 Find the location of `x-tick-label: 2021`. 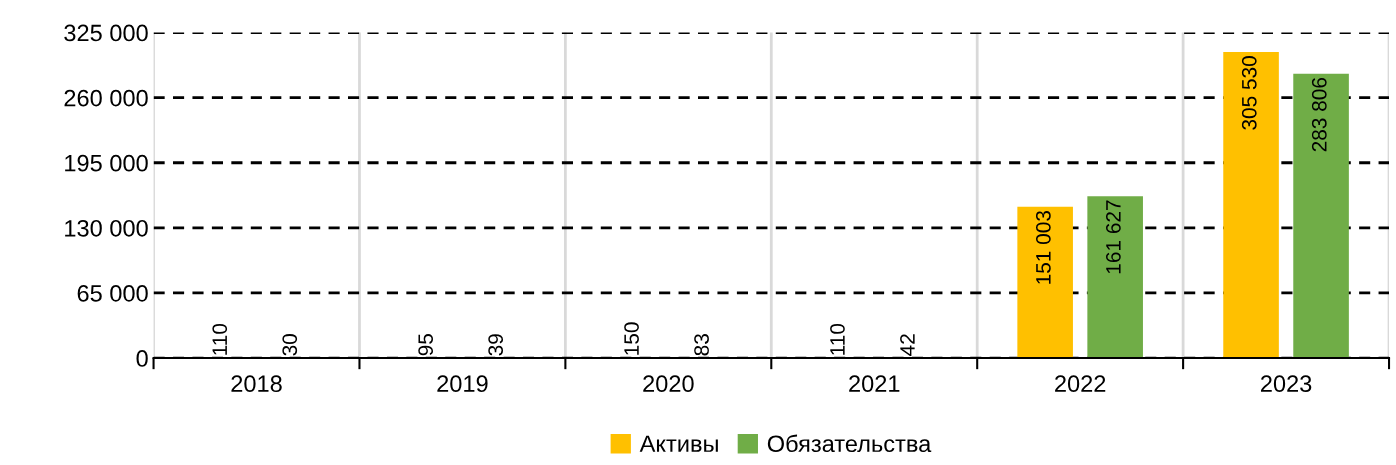

x-tick-label: 2021 is located at coordinates (874, 384).